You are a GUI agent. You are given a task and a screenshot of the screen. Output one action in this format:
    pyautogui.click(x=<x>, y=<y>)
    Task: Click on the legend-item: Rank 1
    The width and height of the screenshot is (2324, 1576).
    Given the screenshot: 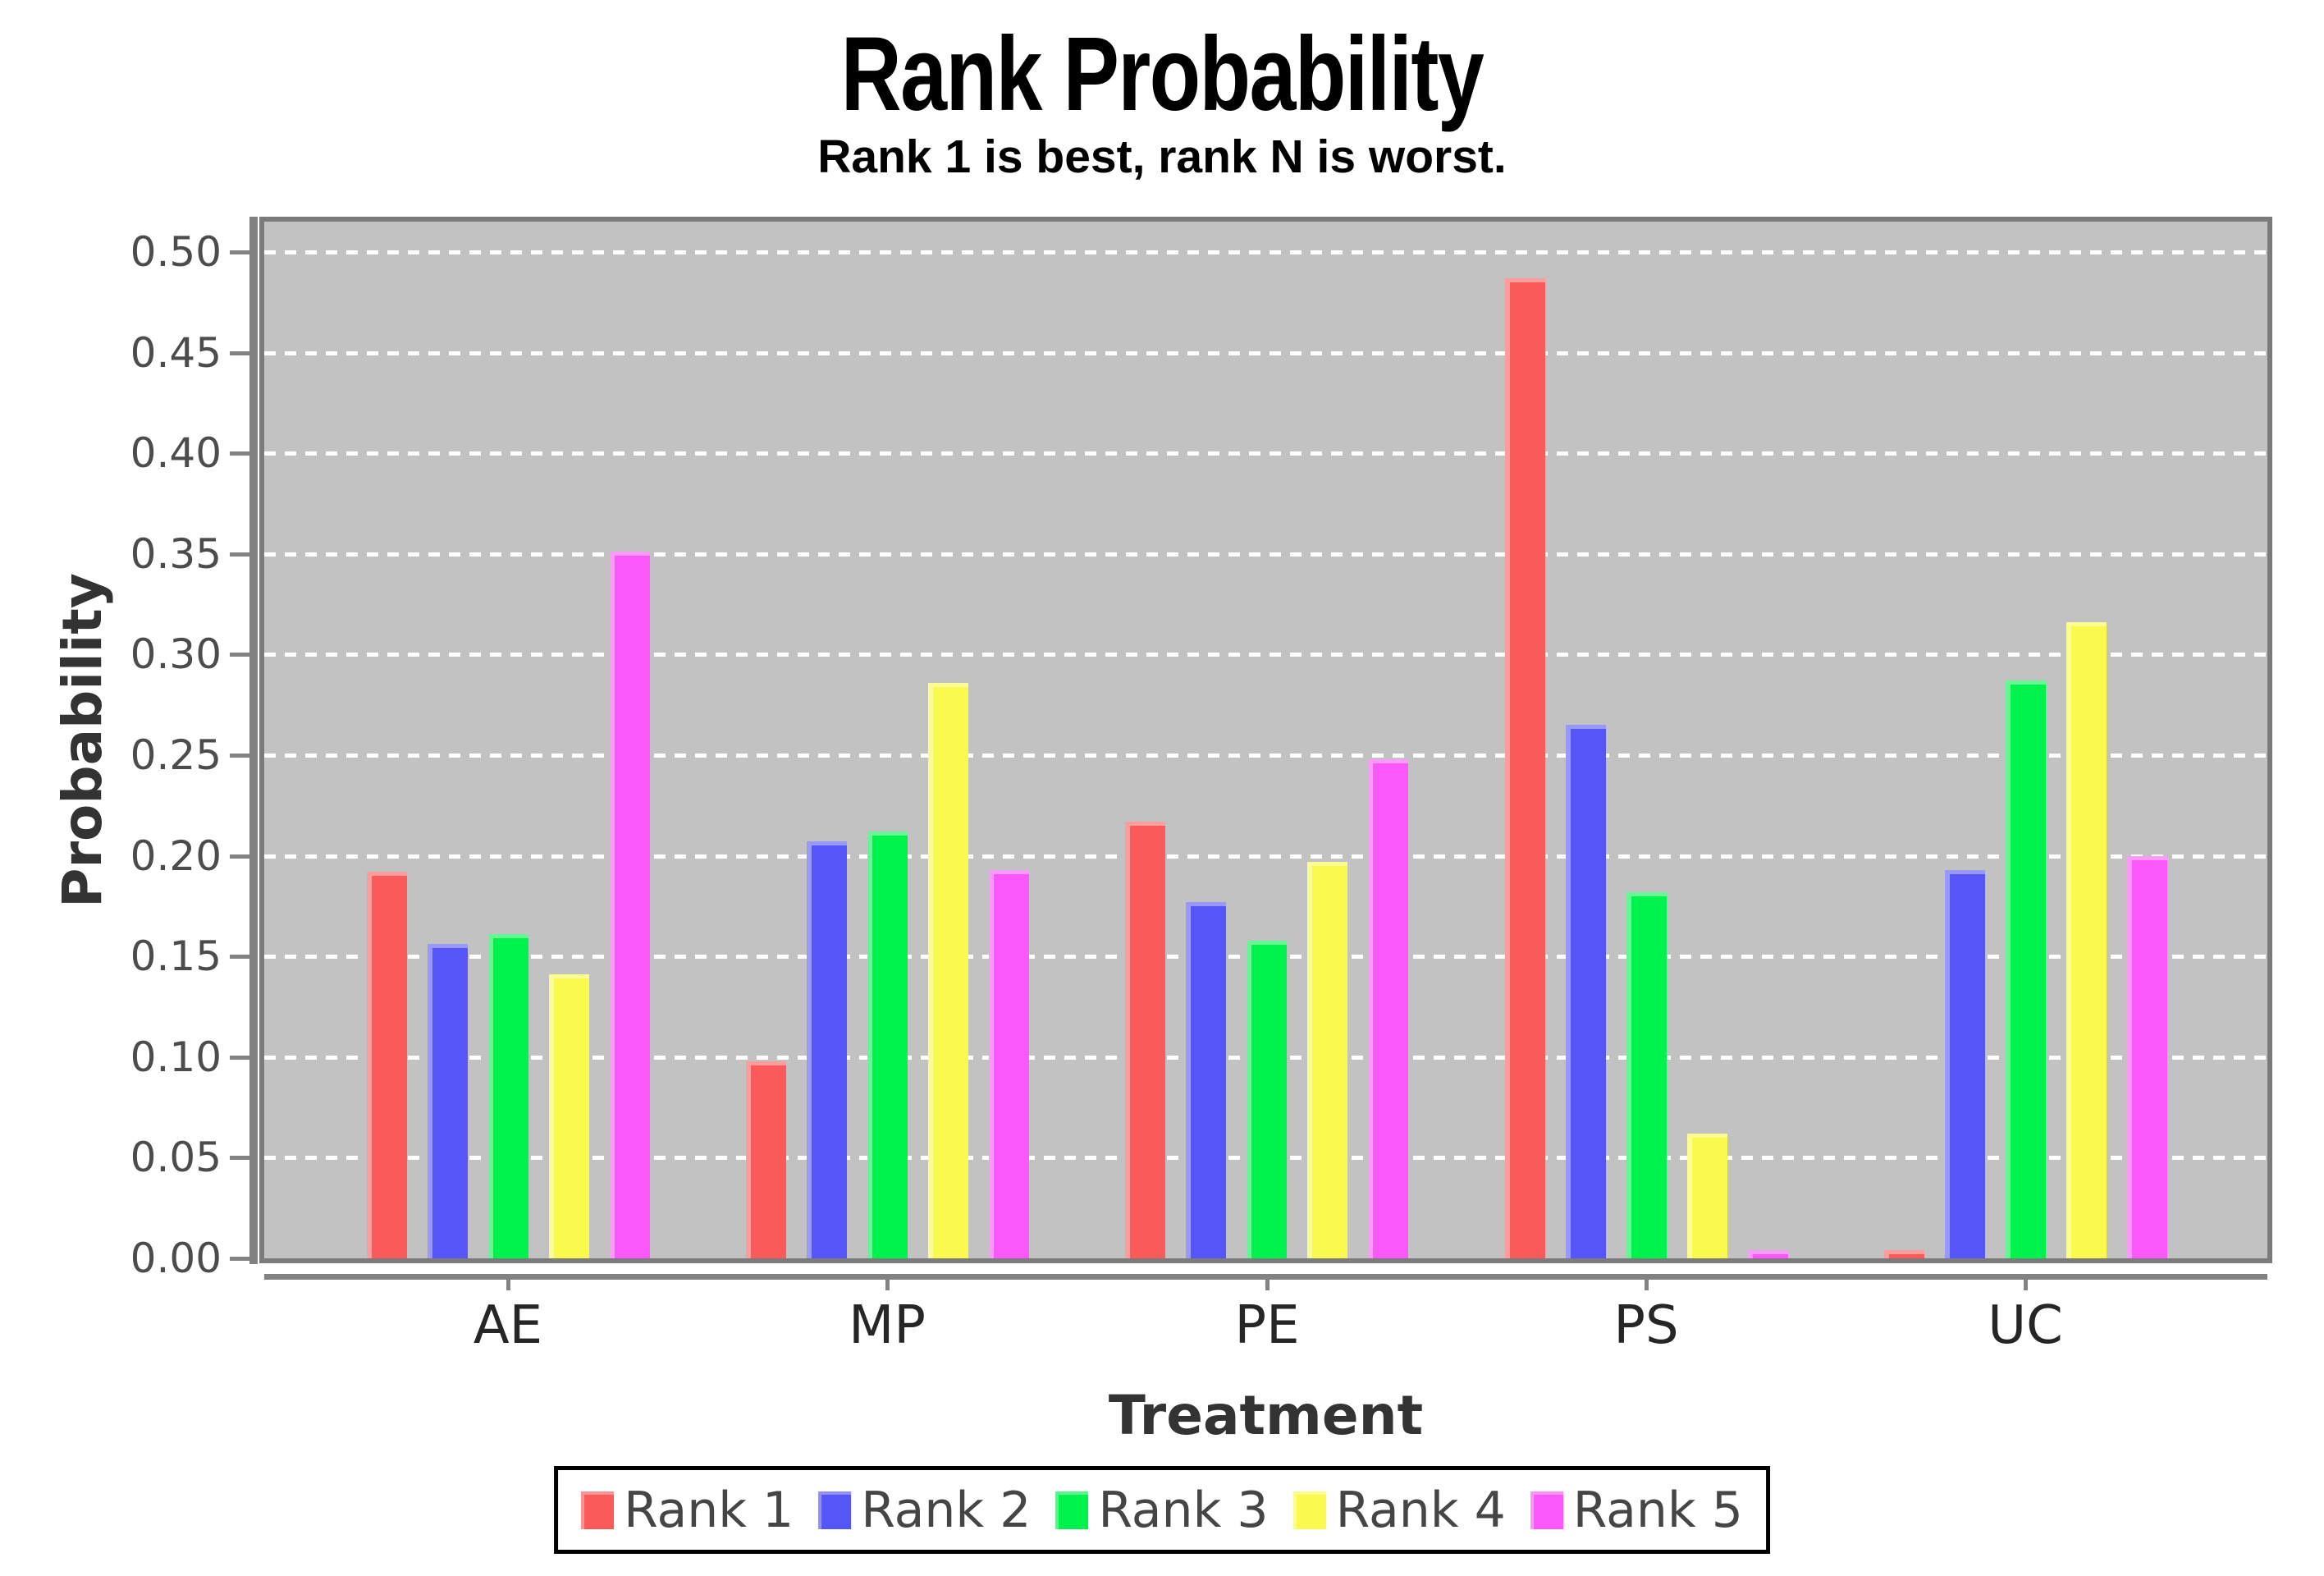 What is the action you would take?
    pyautogui.click(x=687, y=1511)
    